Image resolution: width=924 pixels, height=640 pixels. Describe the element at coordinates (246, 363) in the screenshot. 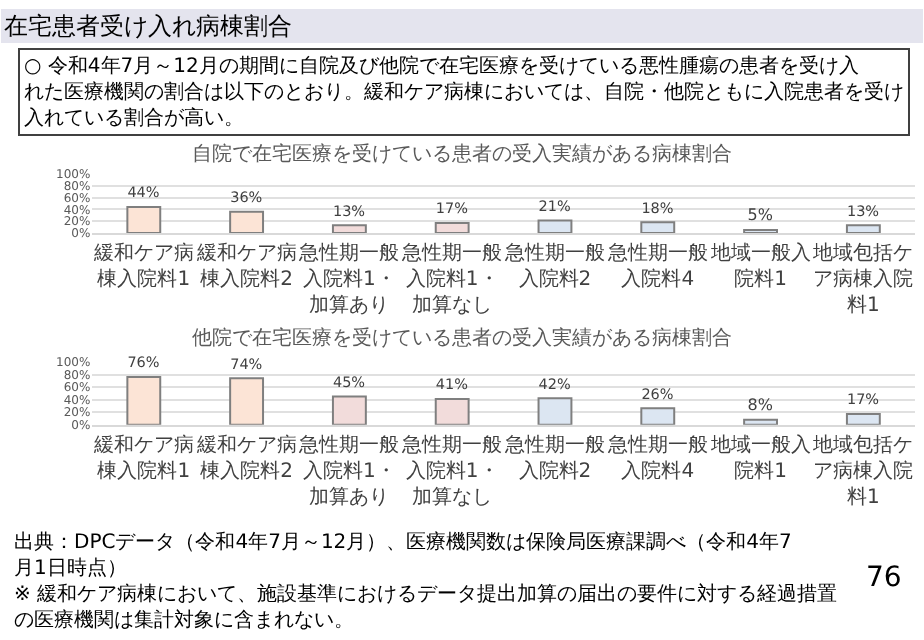

I see `data-label: 74%` at that location.